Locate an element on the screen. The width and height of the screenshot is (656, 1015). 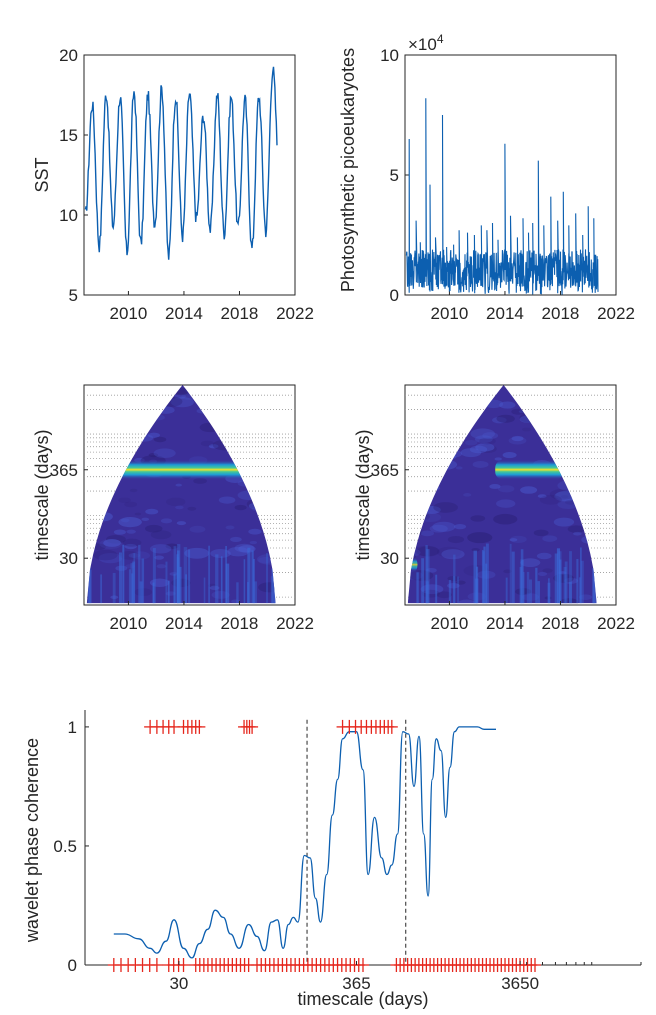
sst-scalogram-field is located at coordinates (181, 494).